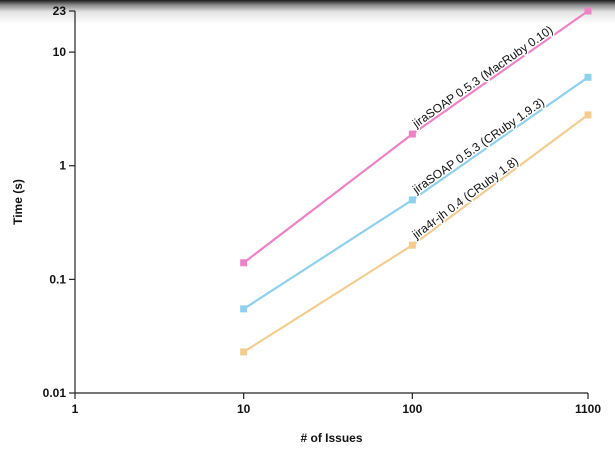 The height and width of the screenshot is (454, 615). I want to click on y-tick-label: 0.1, so click(57, 279).